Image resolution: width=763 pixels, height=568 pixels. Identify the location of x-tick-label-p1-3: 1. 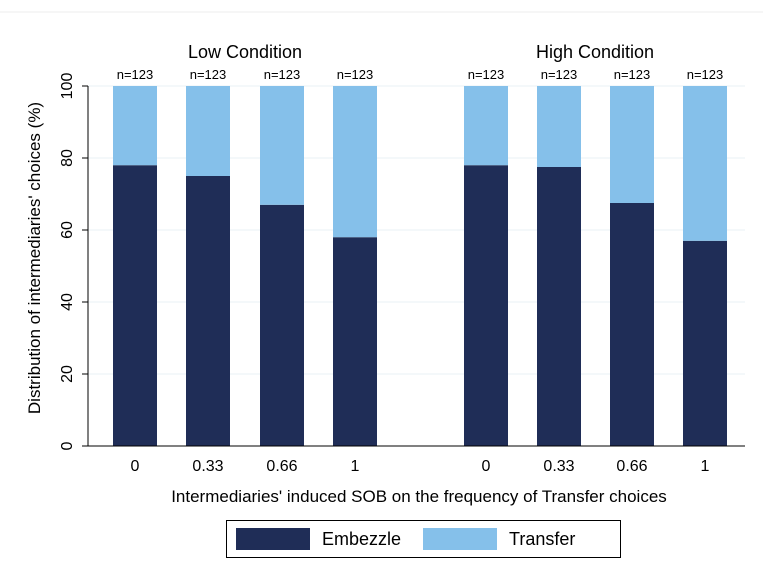
(355, 466).